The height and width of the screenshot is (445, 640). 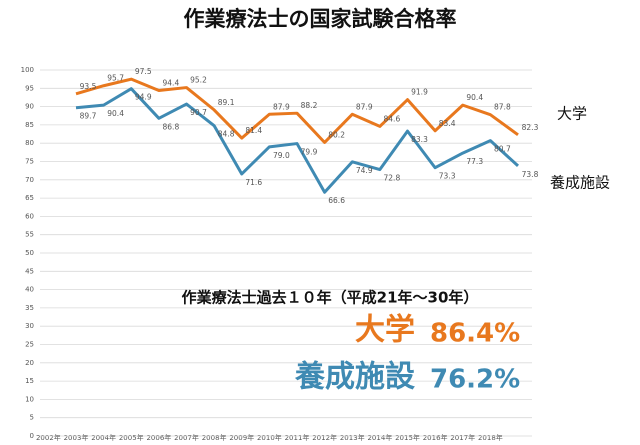 I want to click on data-label: 73.3, so click(x=447, y=176).